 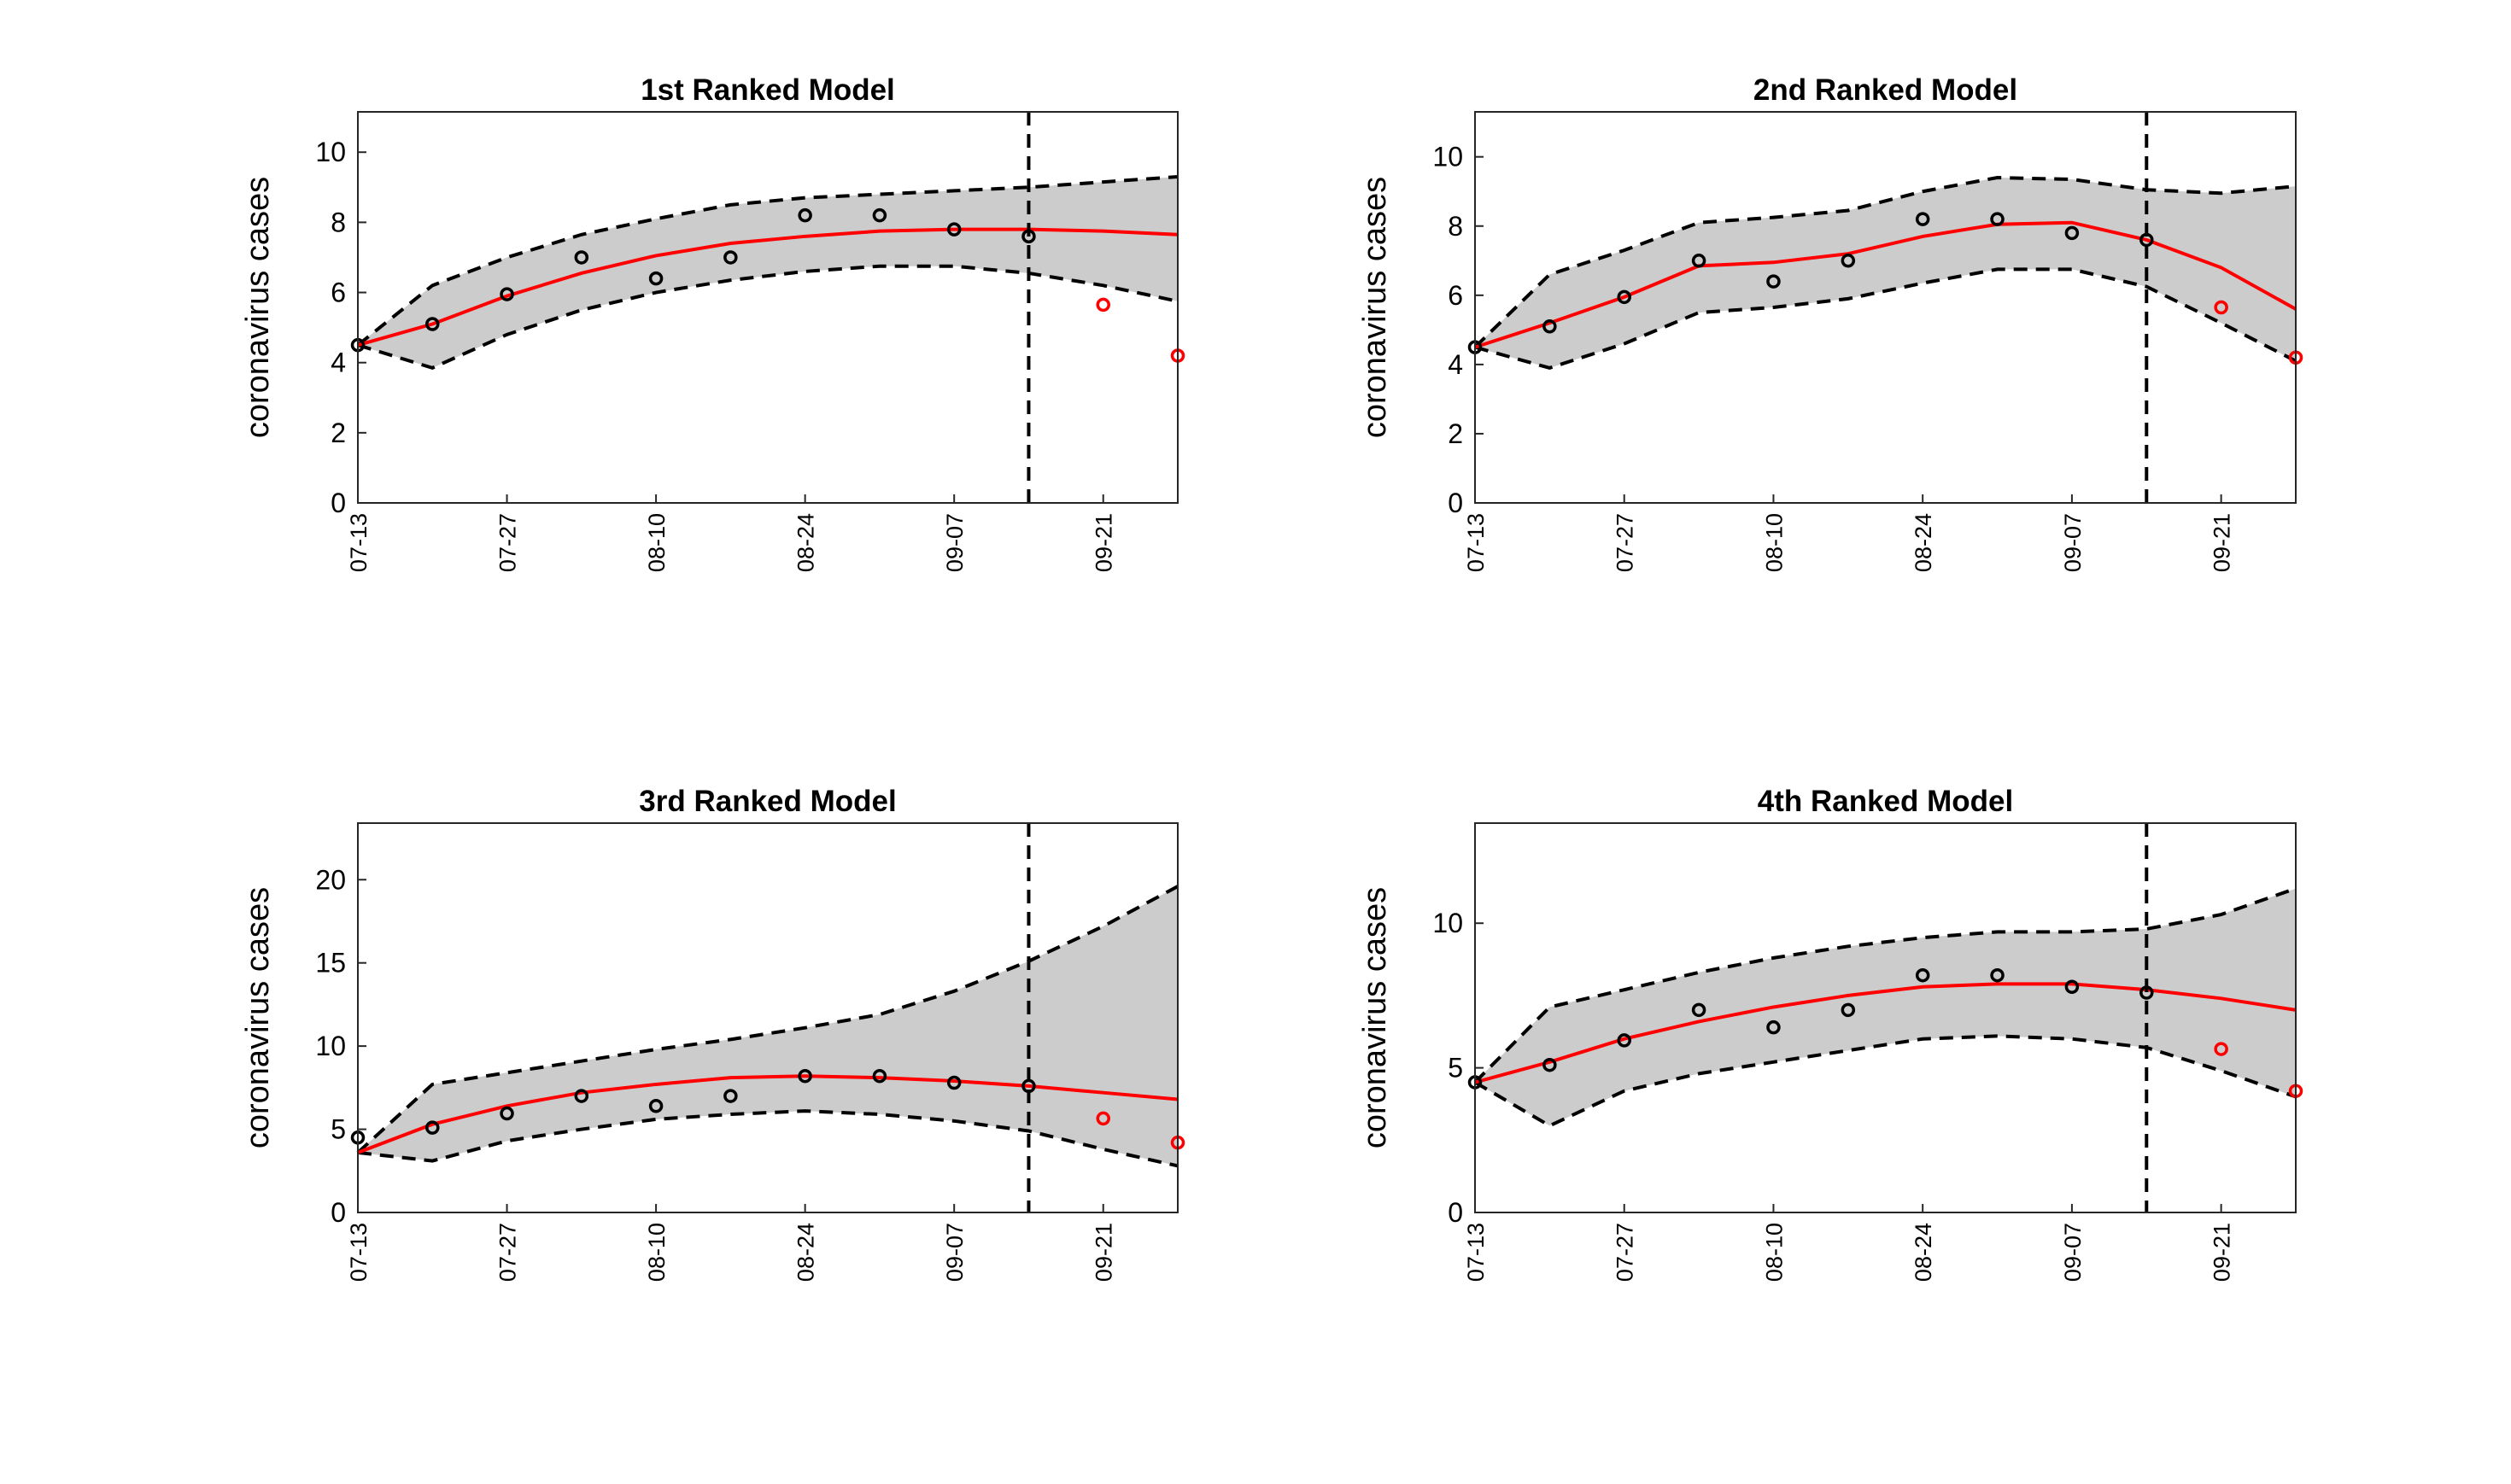 I want to click on y-tick-label: 15, so click(x=330, y=964).